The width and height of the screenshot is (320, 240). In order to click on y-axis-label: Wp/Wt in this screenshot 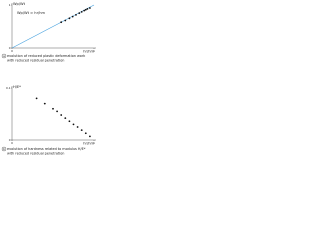, I will do `click(19, 4)`.